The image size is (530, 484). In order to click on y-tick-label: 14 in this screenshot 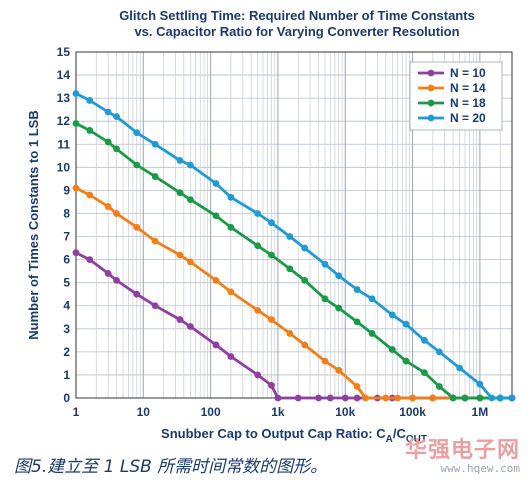, I will do `click(64, 75)`.